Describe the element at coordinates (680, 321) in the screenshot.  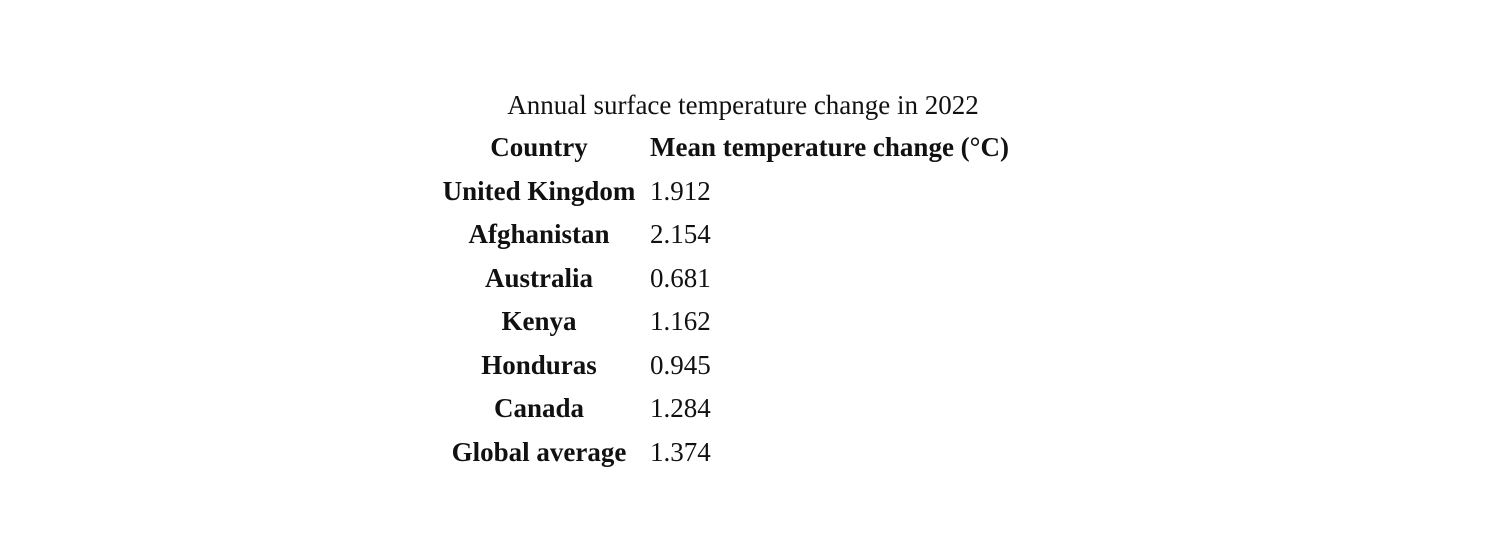
I see `row-value: 1.162` at that location.